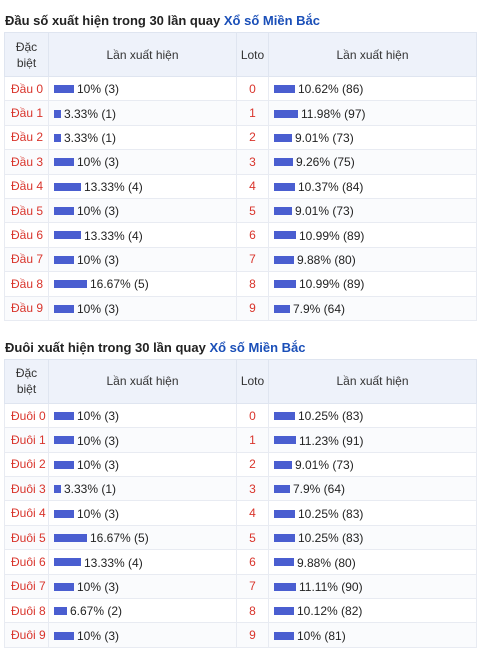 This screenshot has height=658, width=480. Describe the element at coordinates (372, 381) in the screenshot. I see `header-lan-xuat-hien: Lần xuất hiện` at that location.